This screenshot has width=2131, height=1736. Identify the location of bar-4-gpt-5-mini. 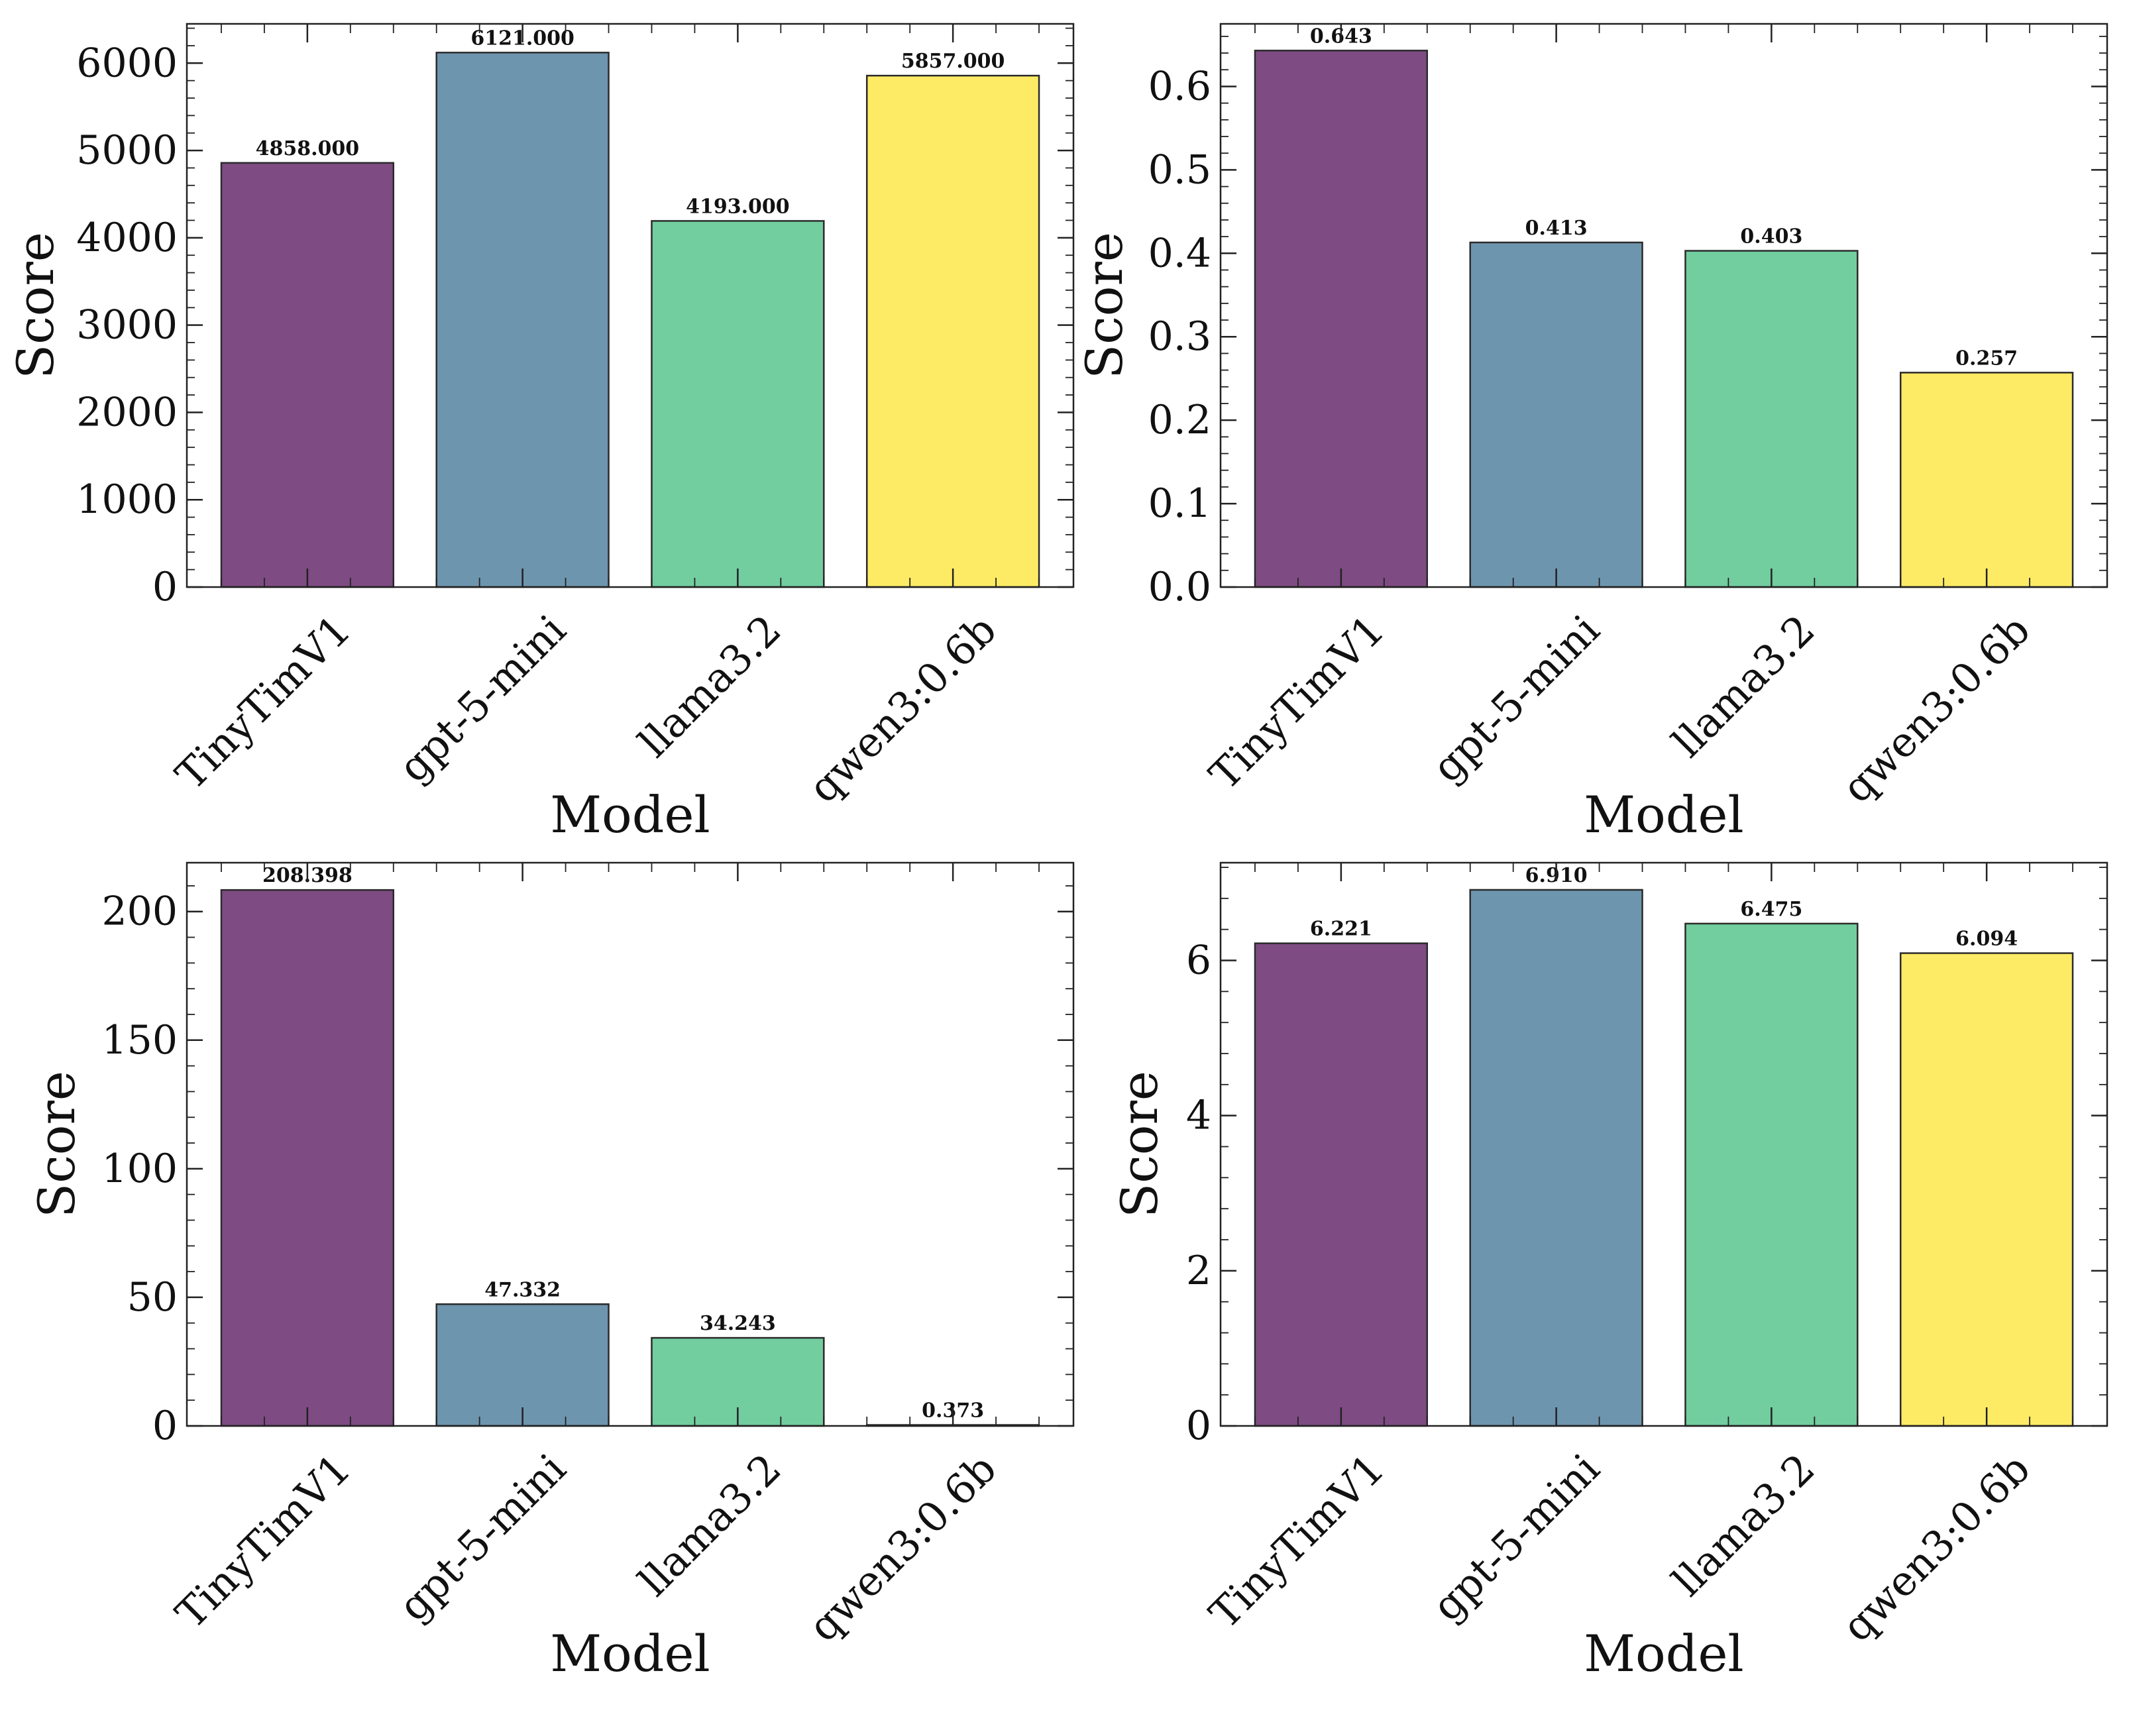
(1556, 1158).